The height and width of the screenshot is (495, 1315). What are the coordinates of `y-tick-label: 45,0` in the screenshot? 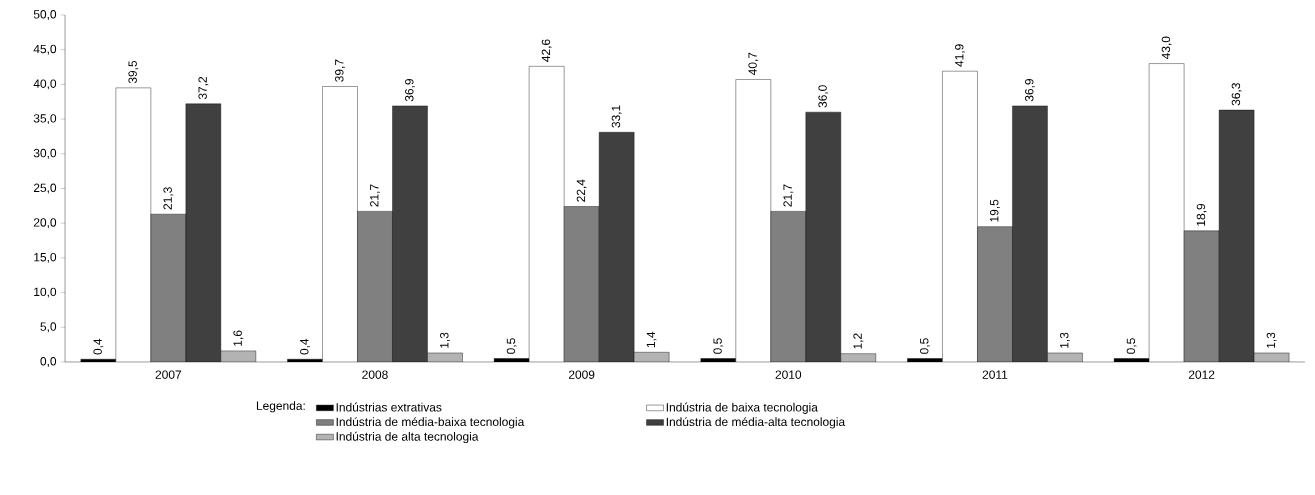 It's located at (45, 49).